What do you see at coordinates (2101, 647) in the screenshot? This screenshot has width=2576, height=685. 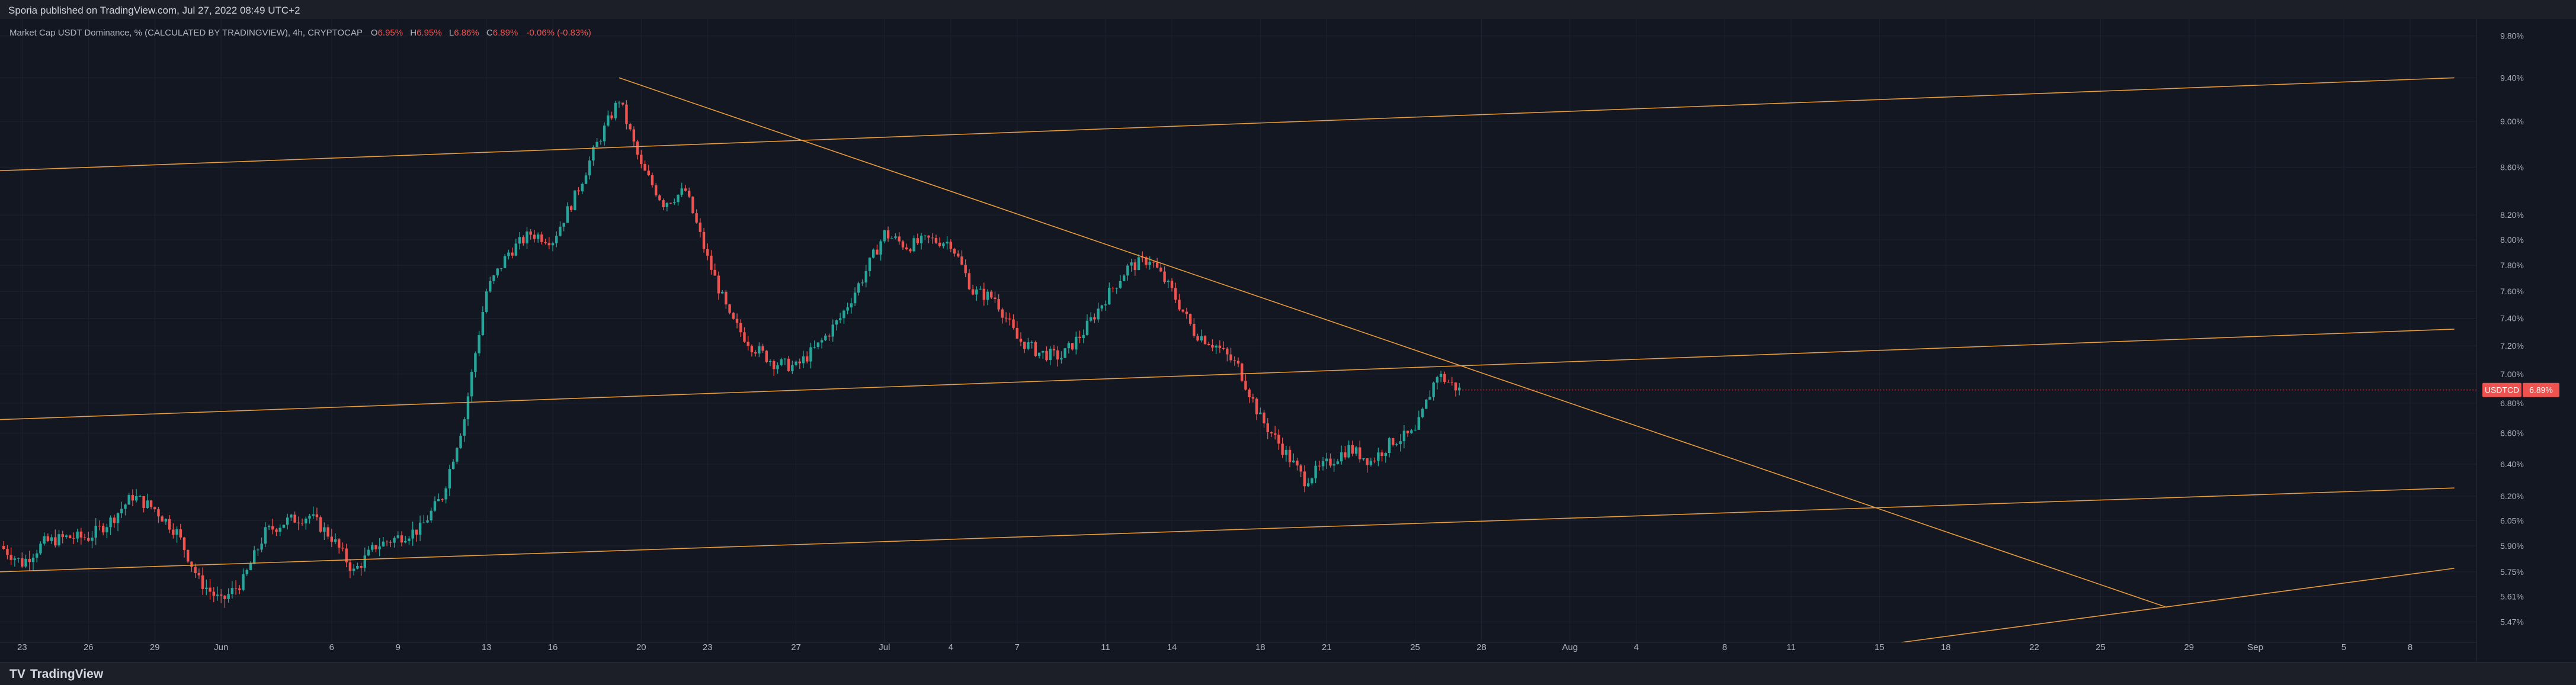 I see `x-tick-label: 25` at bounding box center [2101, 647].